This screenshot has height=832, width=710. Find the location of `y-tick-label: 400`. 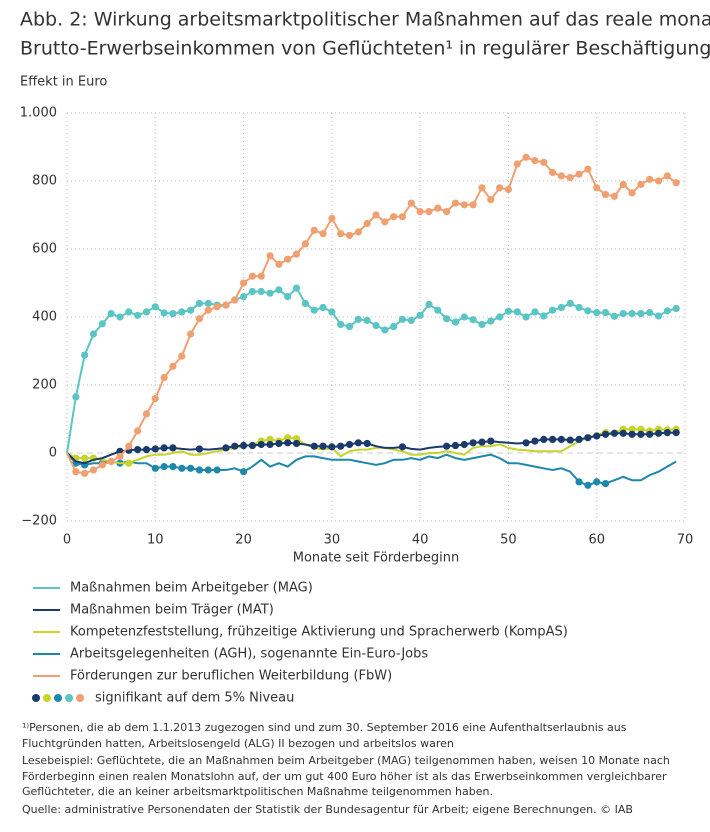

y-tick-label: 400 is located at coordinates (44, 317).